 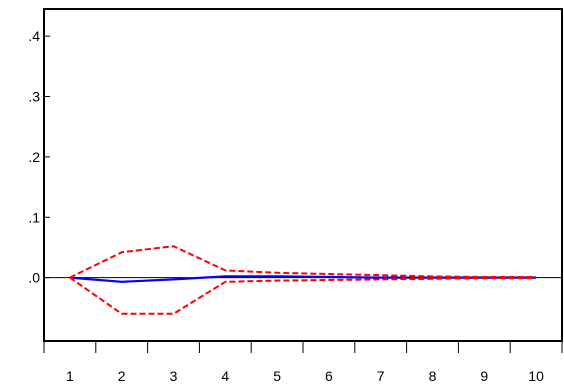 What do you see at coordinates (225, 376) in the screenshot?
I see `x-tick-label: 4` at bounding box center [225, 376].